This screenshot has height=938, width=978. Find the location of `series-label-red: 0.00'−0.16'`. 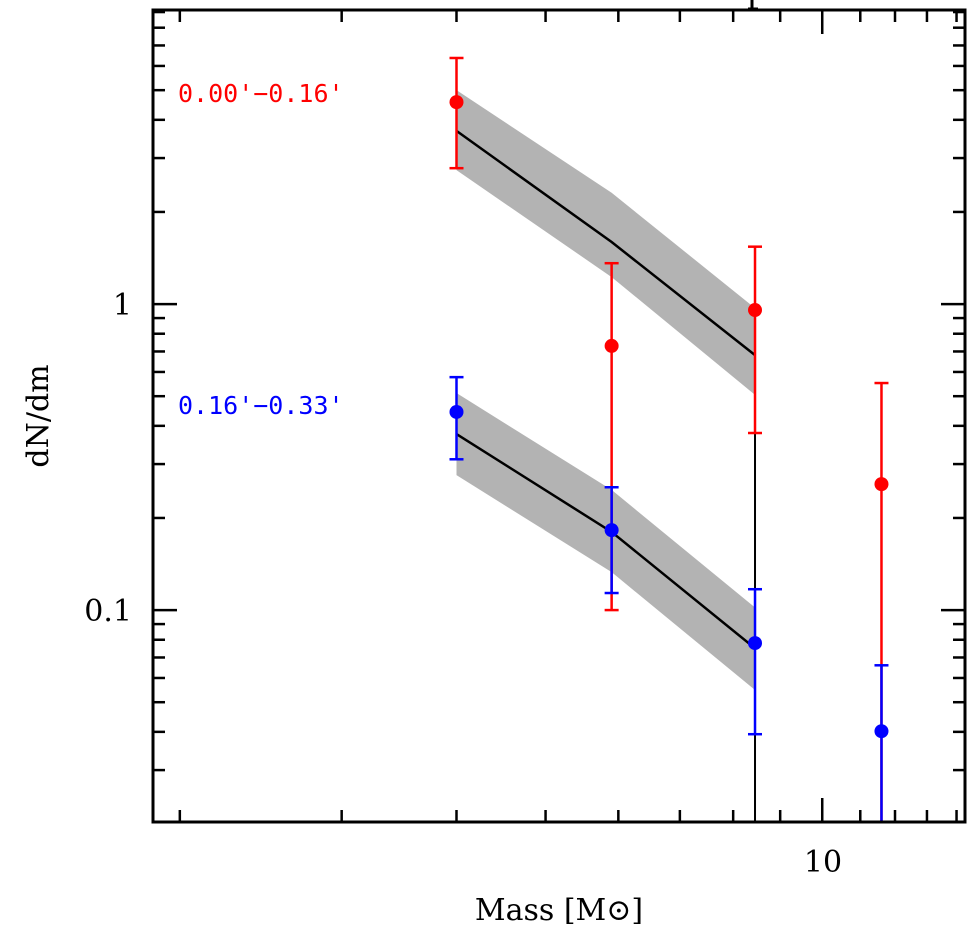

series-label-red: 0.00'−0.16' is located at coordinates (261, 93).